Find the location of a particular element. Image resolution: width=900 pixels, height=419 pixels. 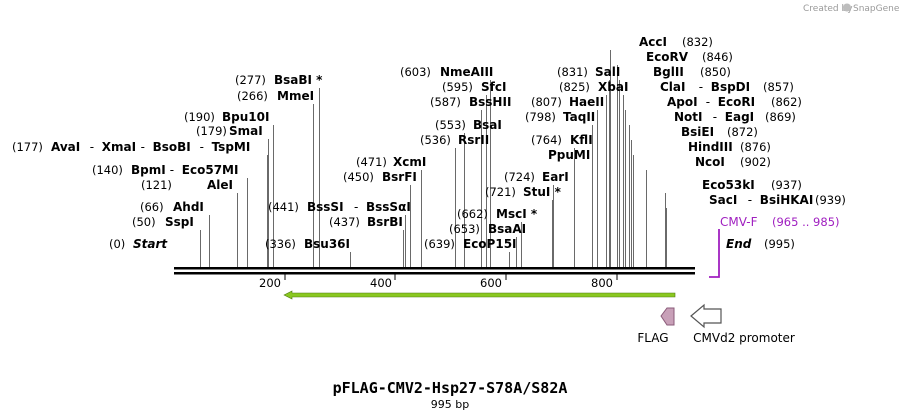

site-bsaai: (653) BsaAI is located at coordinates (487, 229).